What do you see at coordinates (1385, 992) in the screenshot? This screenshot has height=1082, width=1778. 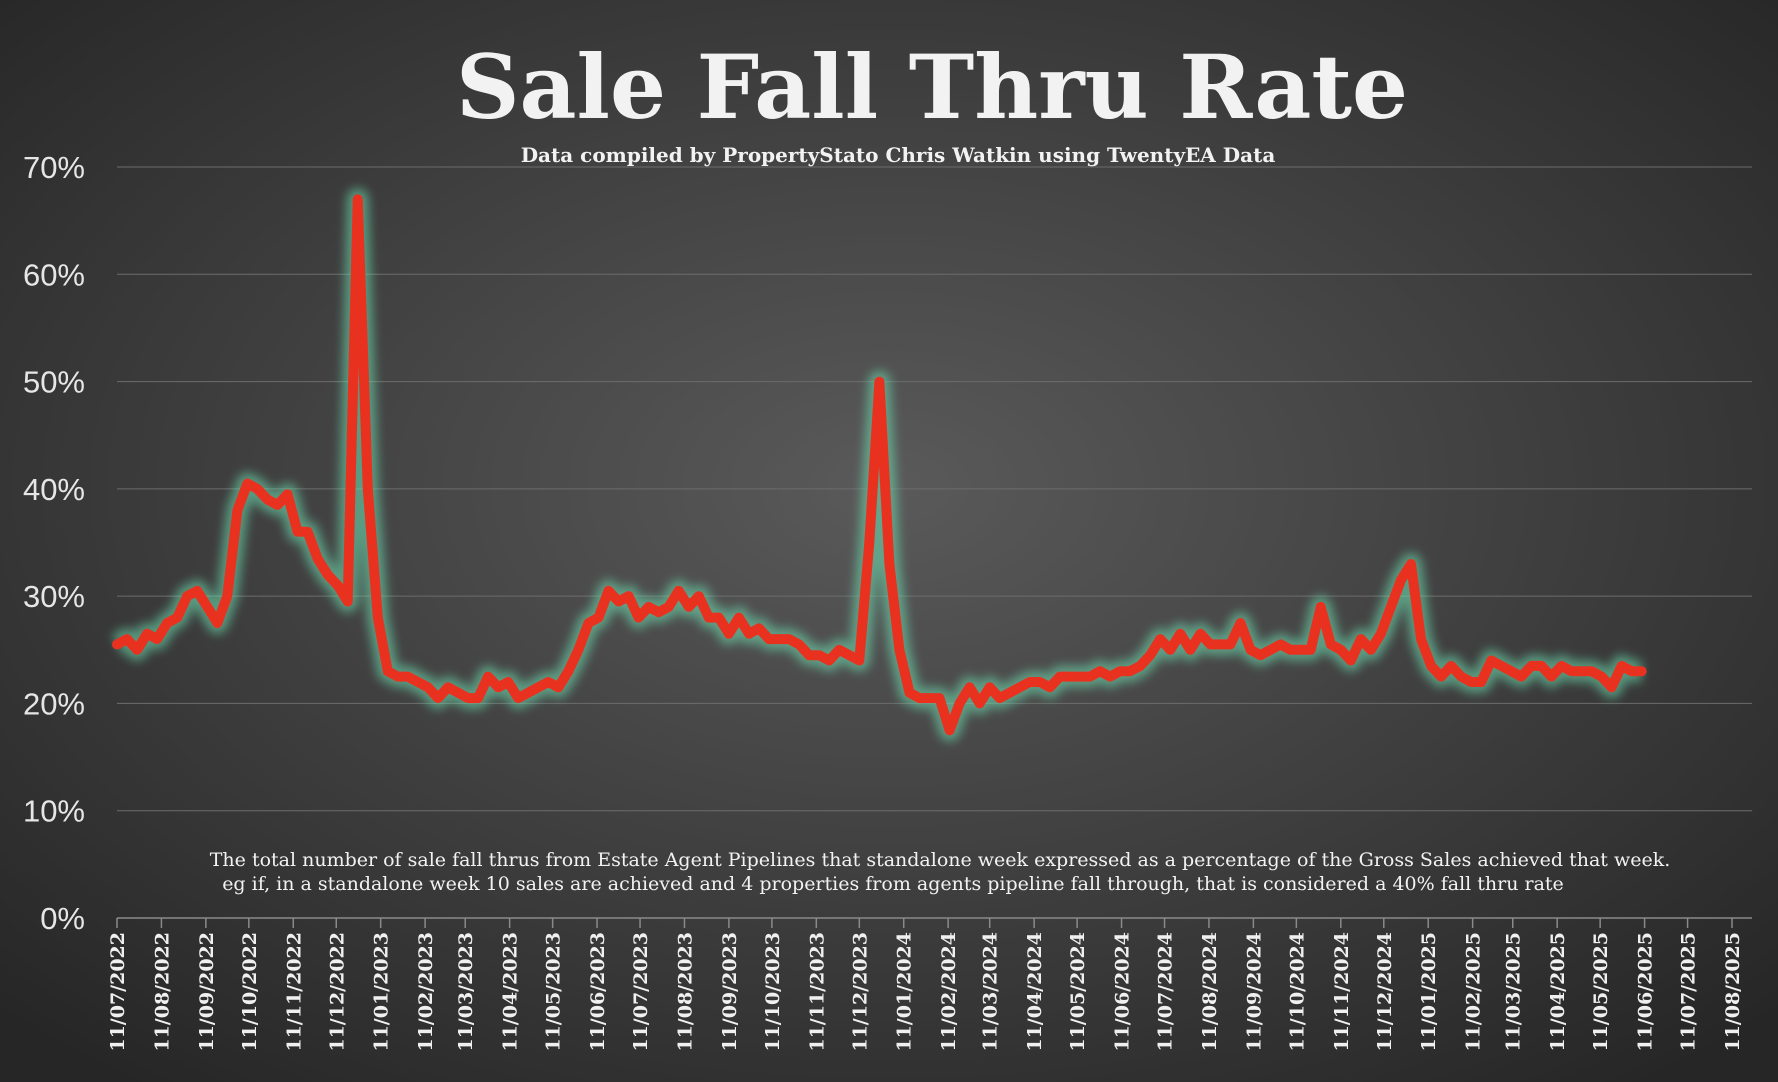 I see `x-tick-label: 11/12/2024` at bounding box center [1385, 992].